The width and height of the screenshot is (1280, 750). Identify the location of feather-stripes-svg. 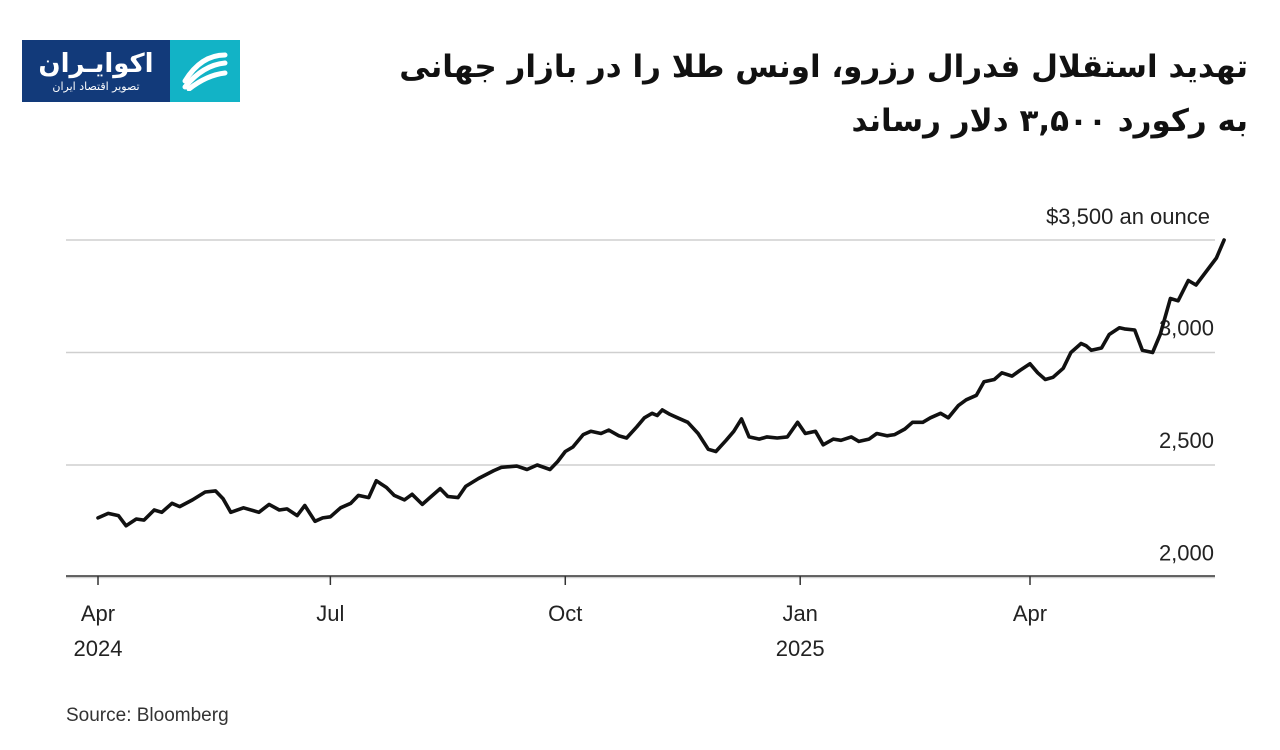
(205, 71).